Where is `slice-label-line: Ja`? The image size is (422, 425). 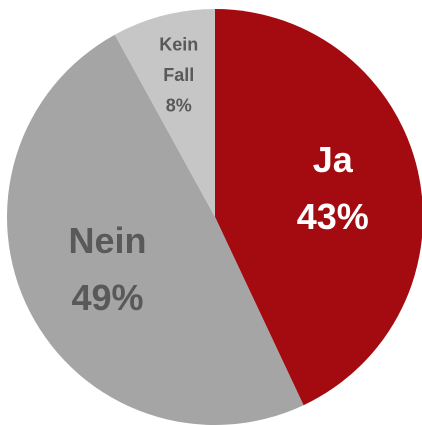
slice-label-line: Ja is located at coordinates (333, 158).